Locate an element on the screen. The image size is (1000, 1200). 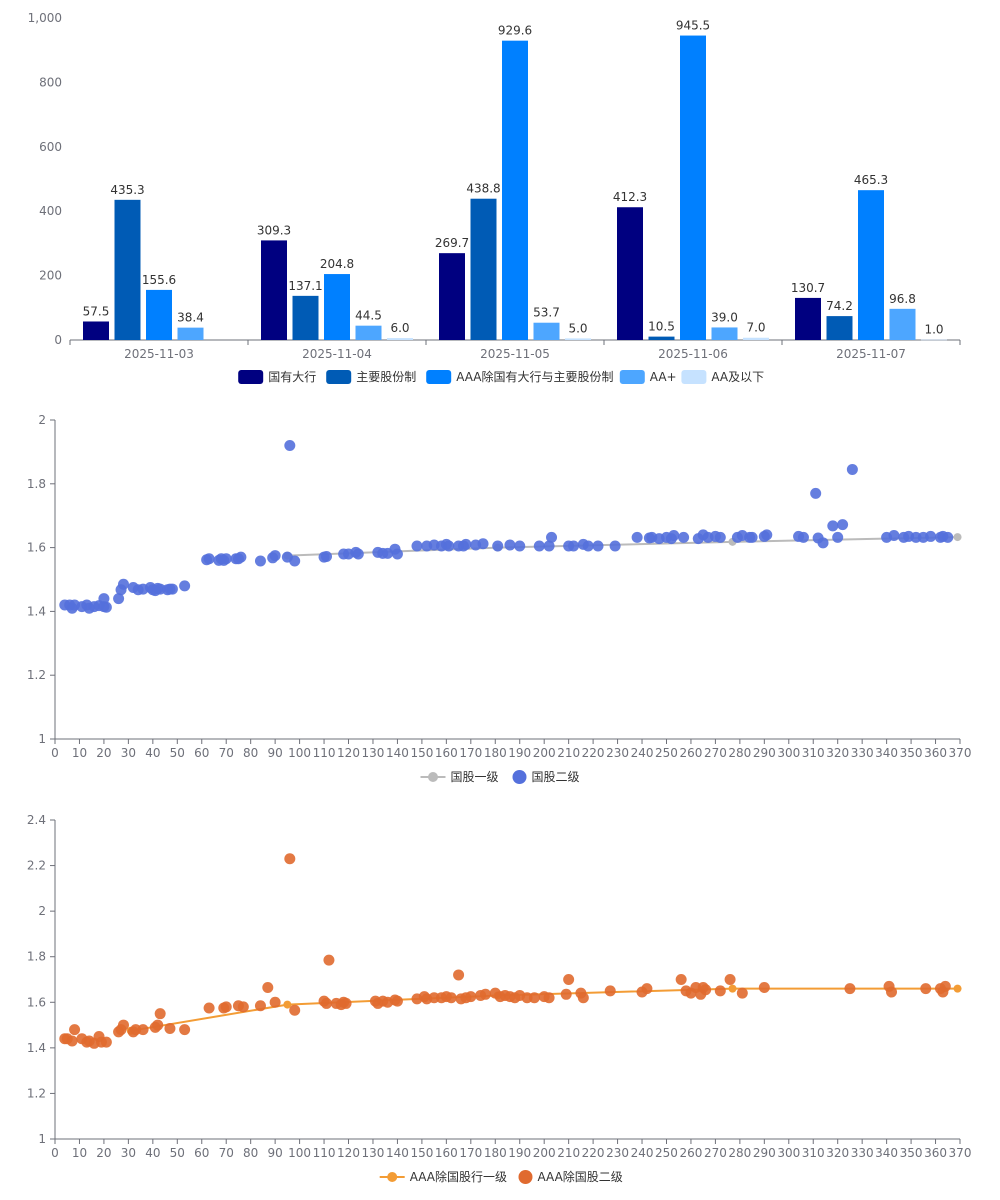
data-label: 10.5 is located at coordinates (661, 327).